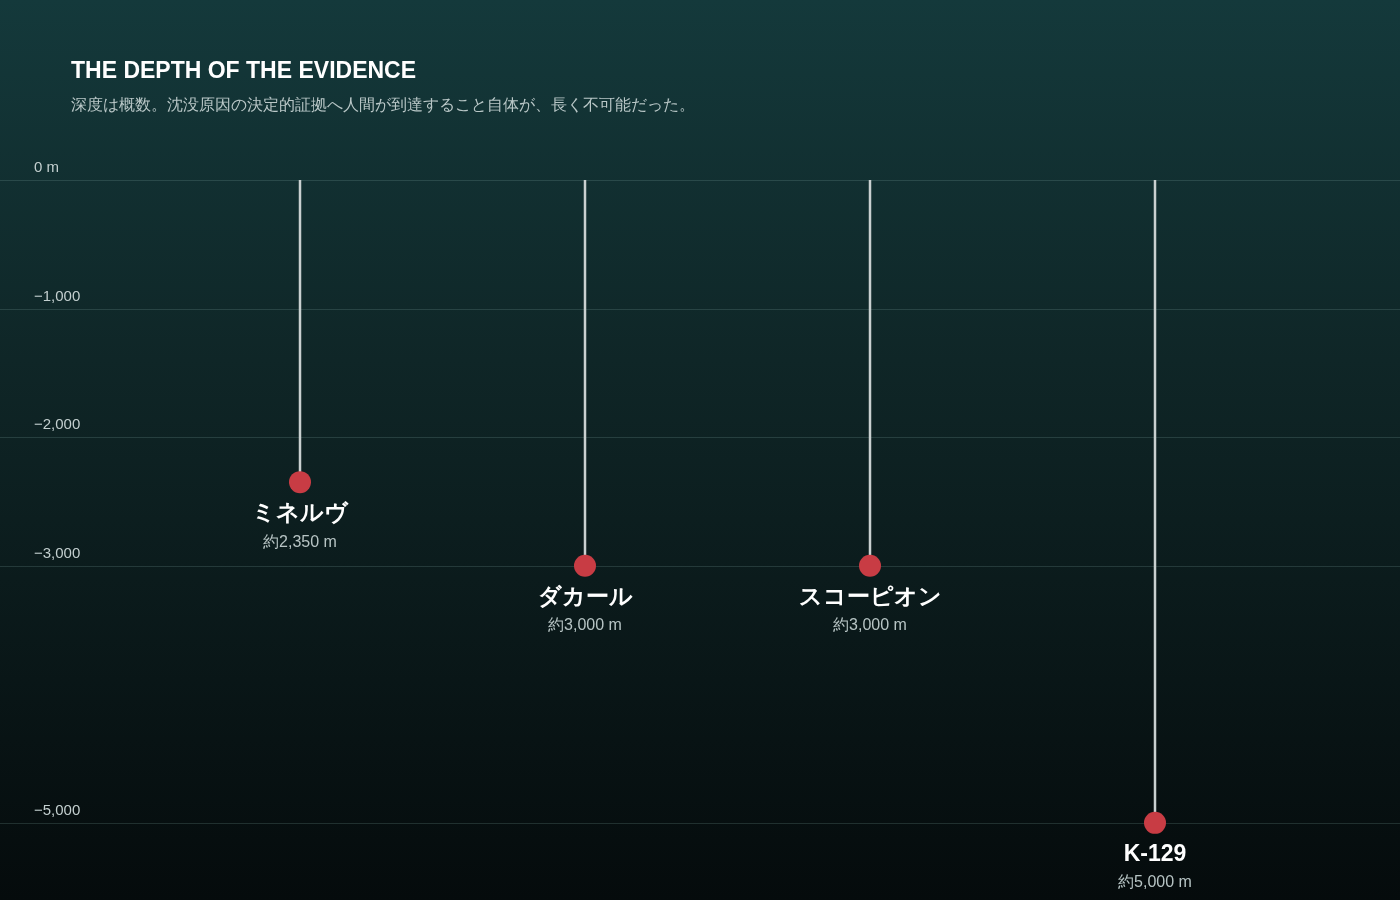  What do you see at coordinates (57, 424) in the screenshot?
I see `y-tick-label: −2,000` at bounding box center [57, 424].